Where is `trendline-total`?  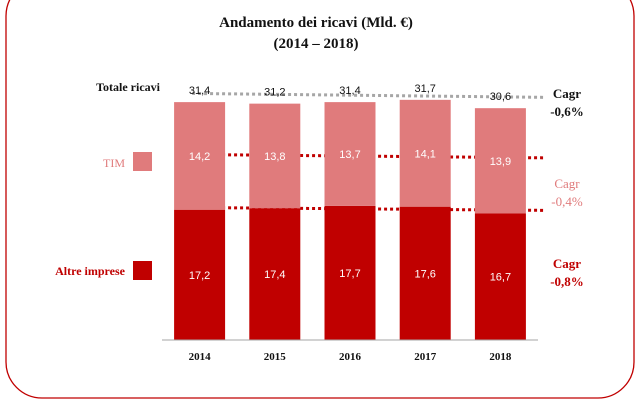 trendline-total is located at coordinates (369, 95).